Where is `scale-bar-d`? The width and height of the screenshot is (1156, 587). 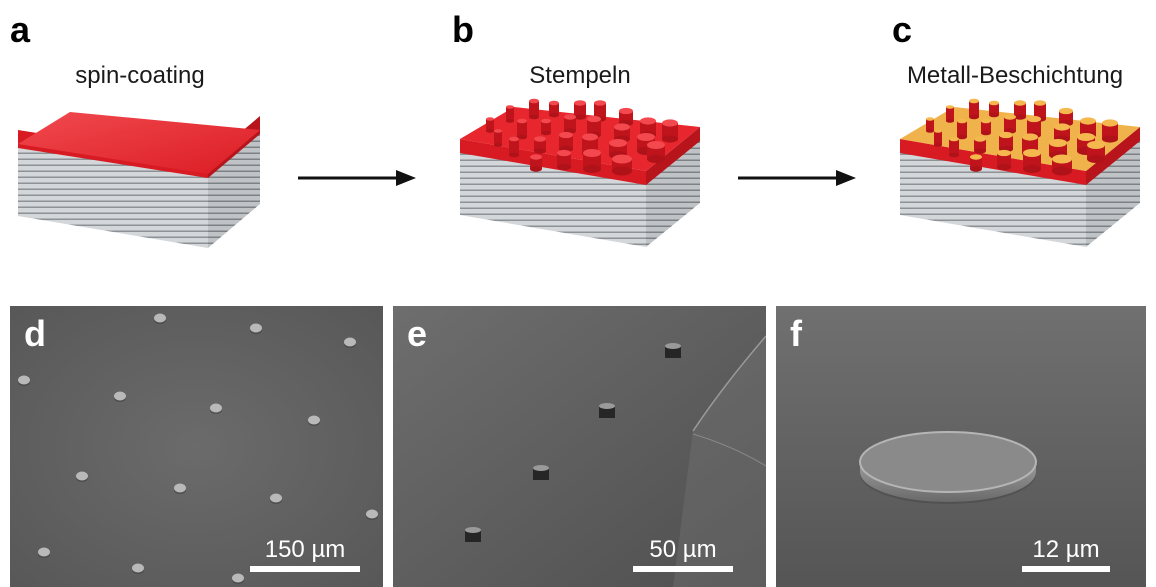
scale-bar-d is located at coordinates (305, 569).